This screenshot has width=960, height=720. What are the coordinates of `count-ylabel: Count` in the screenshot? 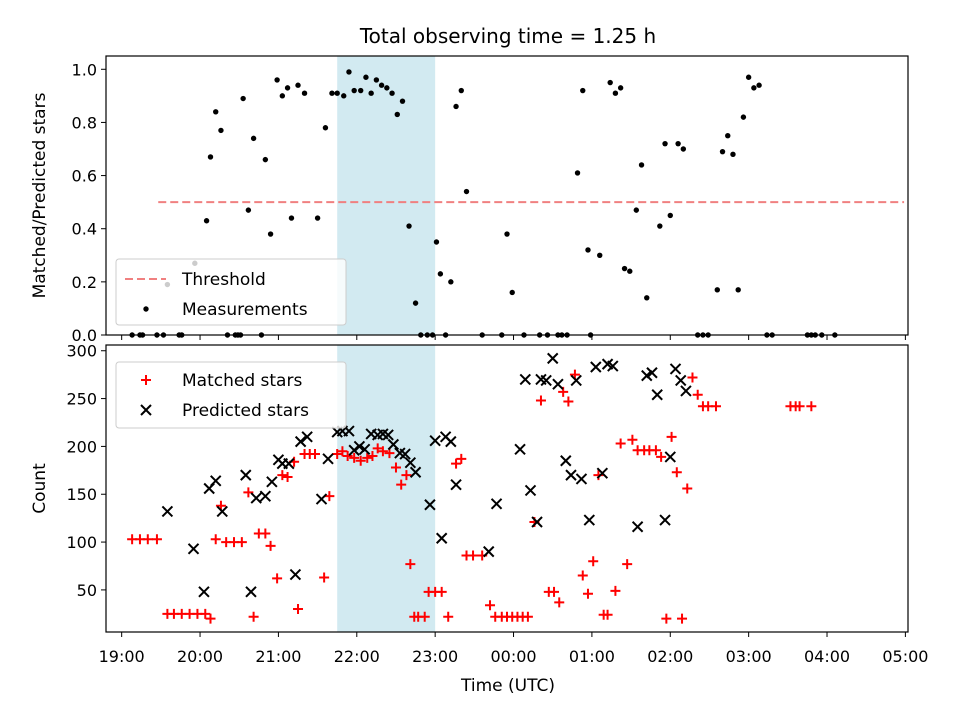 It's located at (40, 488).